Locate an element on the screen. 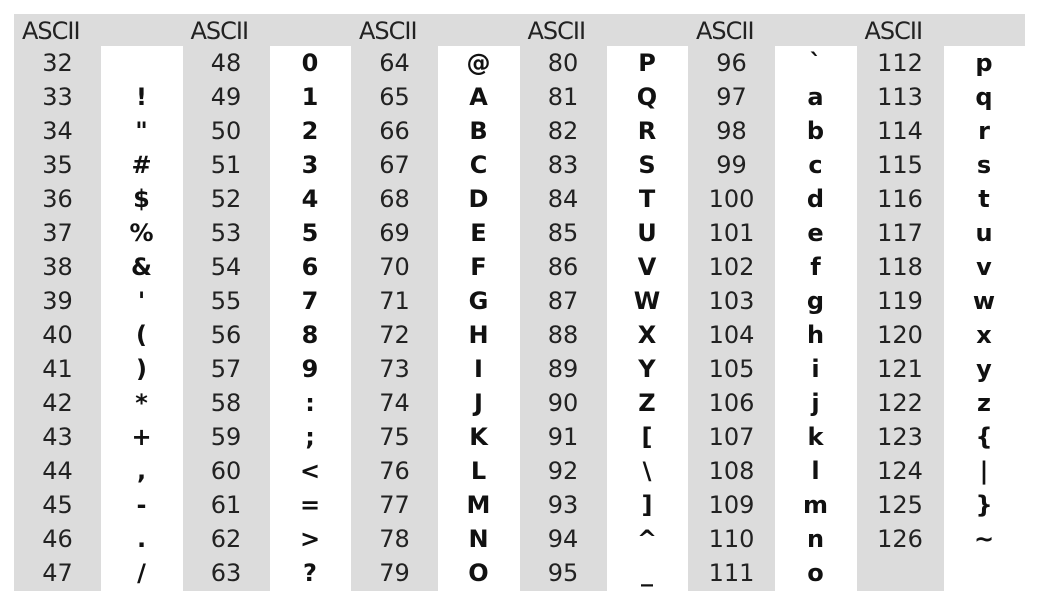  ascii-character-cell: O is located at coordinates (478, 573).